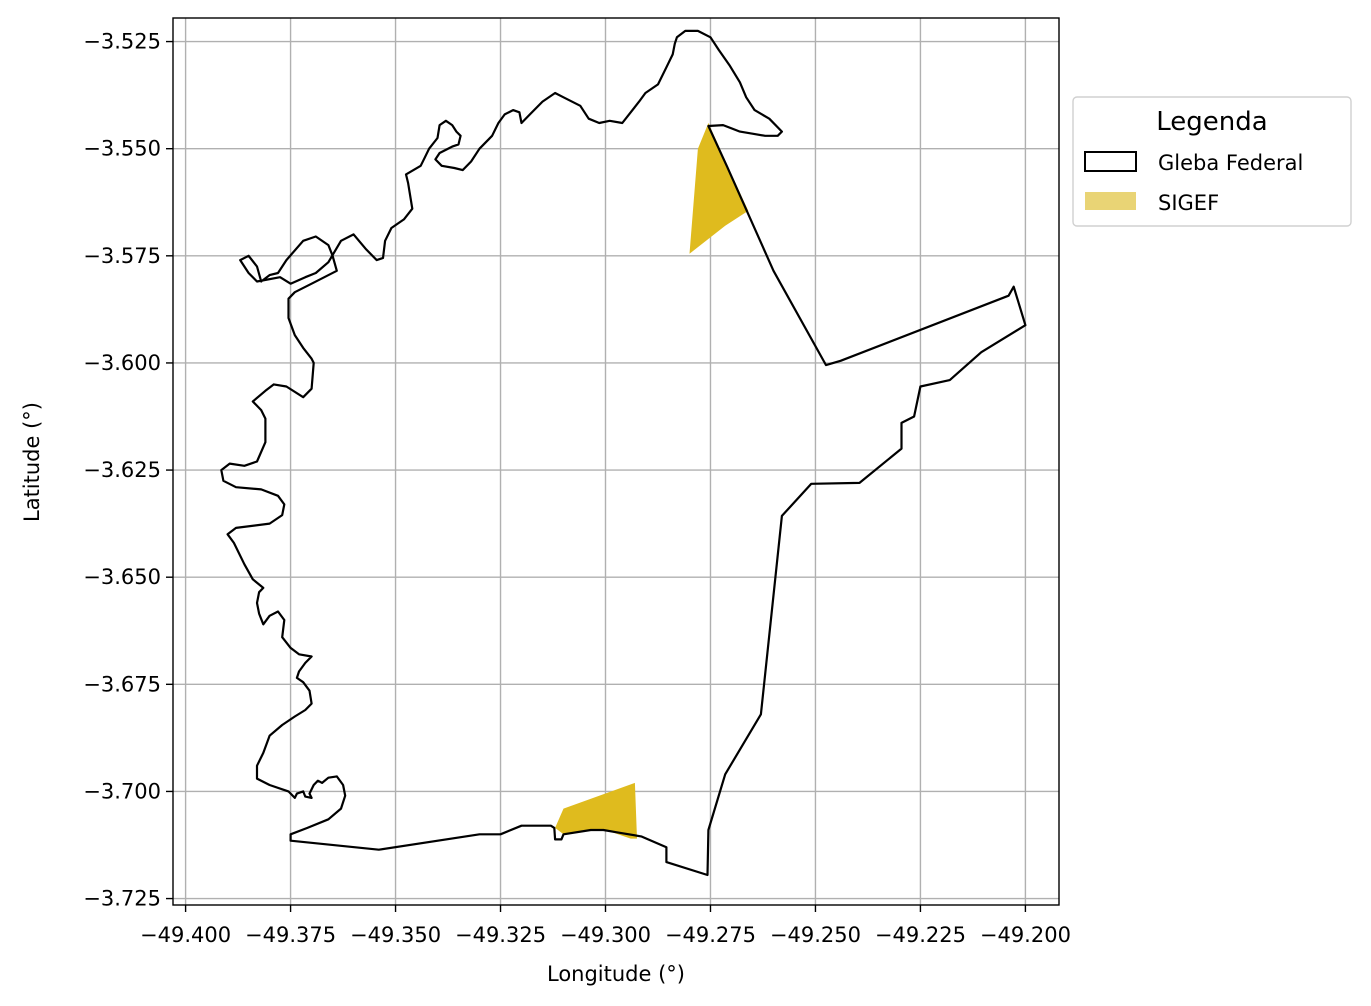  What do you see at coordinates (122, 577) in the screenshot?
I see `y-tick-label-5: −3.650` at bounding box center [122, 577].